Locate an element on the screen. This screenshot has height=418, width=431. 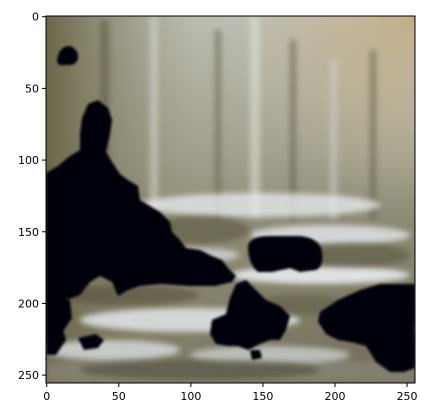
x-axis: 0 50 100 150 200 250 is located at coordinates (230, 393).